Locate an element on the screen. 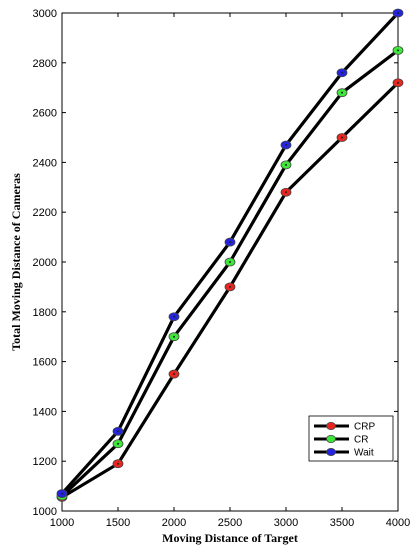 The image size is (414, 550). y-tick-label: 3000 is located at coordinates (45, 14).